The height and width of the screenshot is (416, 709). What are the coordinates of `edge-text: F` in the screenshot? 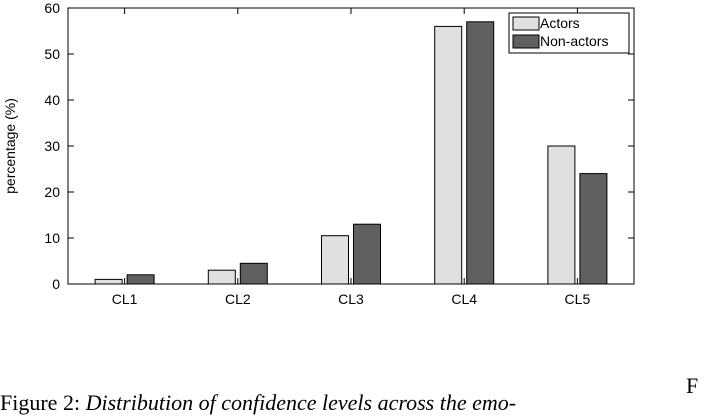 It's located at (692, 385).